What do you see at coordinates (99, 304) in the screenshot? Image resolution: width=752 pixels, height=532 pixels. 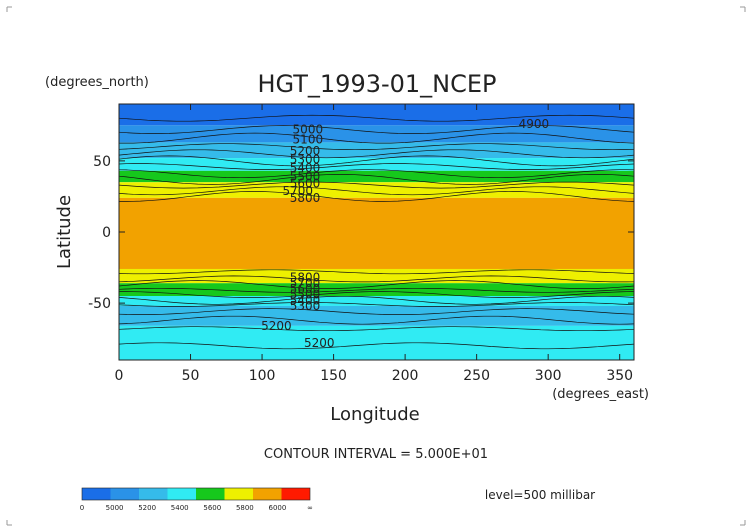 I see `y-tick-label: -50` at bounding box center [99, 304].